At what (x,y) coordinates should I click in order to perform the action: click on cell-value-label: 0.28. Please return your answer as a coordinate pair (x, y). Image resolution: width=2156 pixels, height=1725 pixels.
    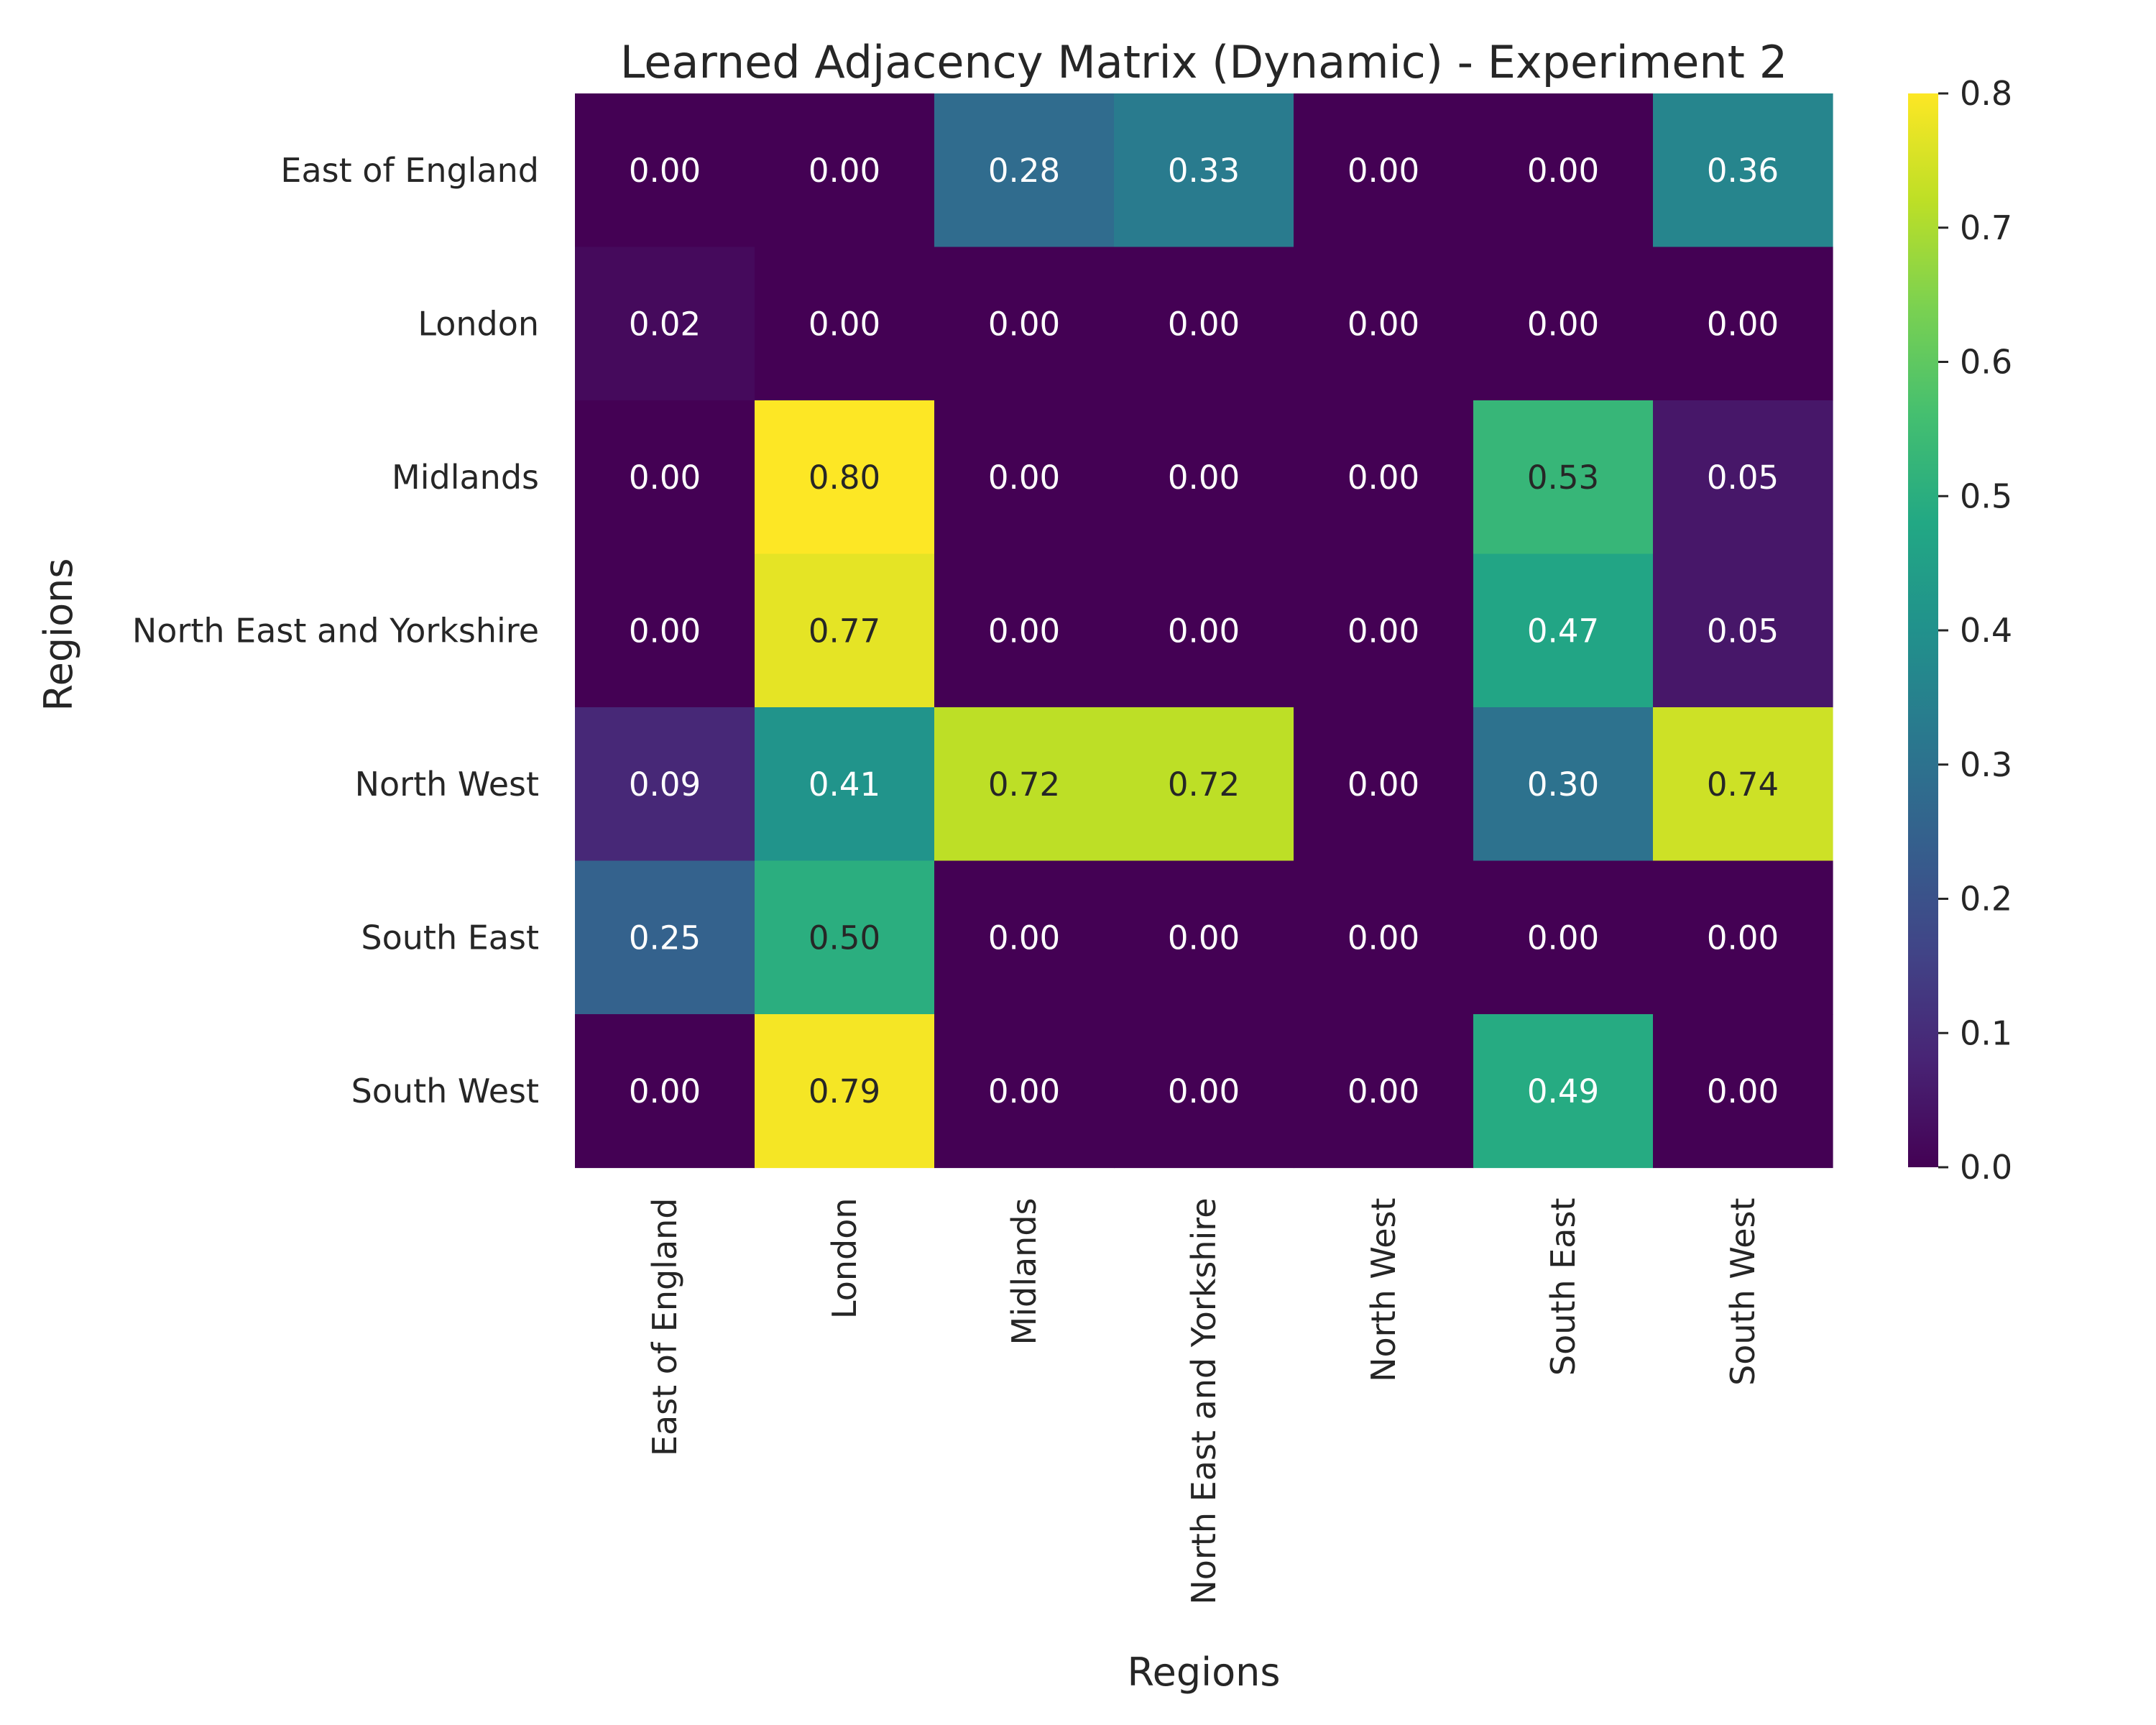
    Looking at the image, I should click on (1024, 171).